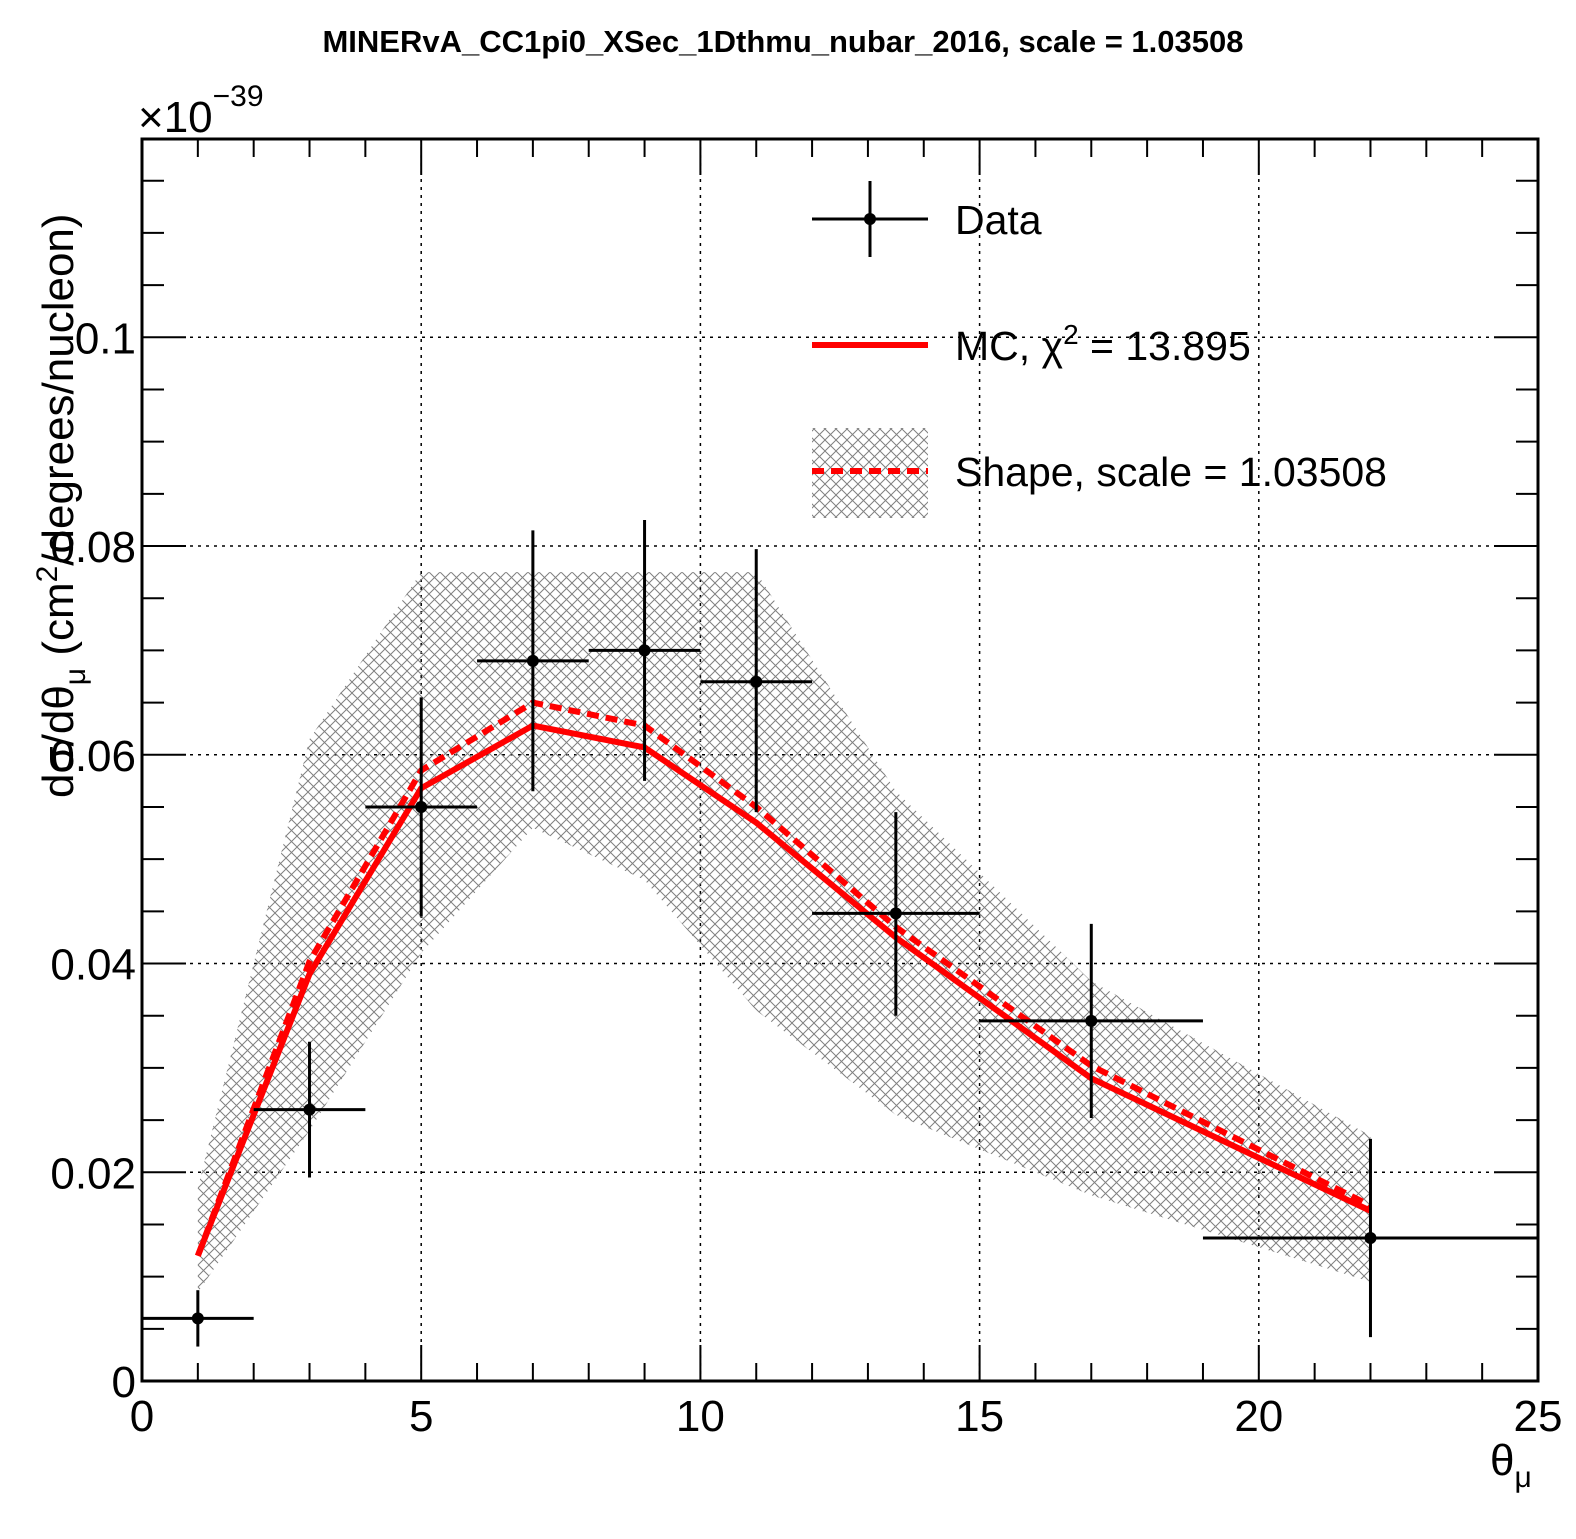  Describe the element at coordinates (238, 96) in the screenshot. I see `y-multiplier-exponent: −39` at that location.